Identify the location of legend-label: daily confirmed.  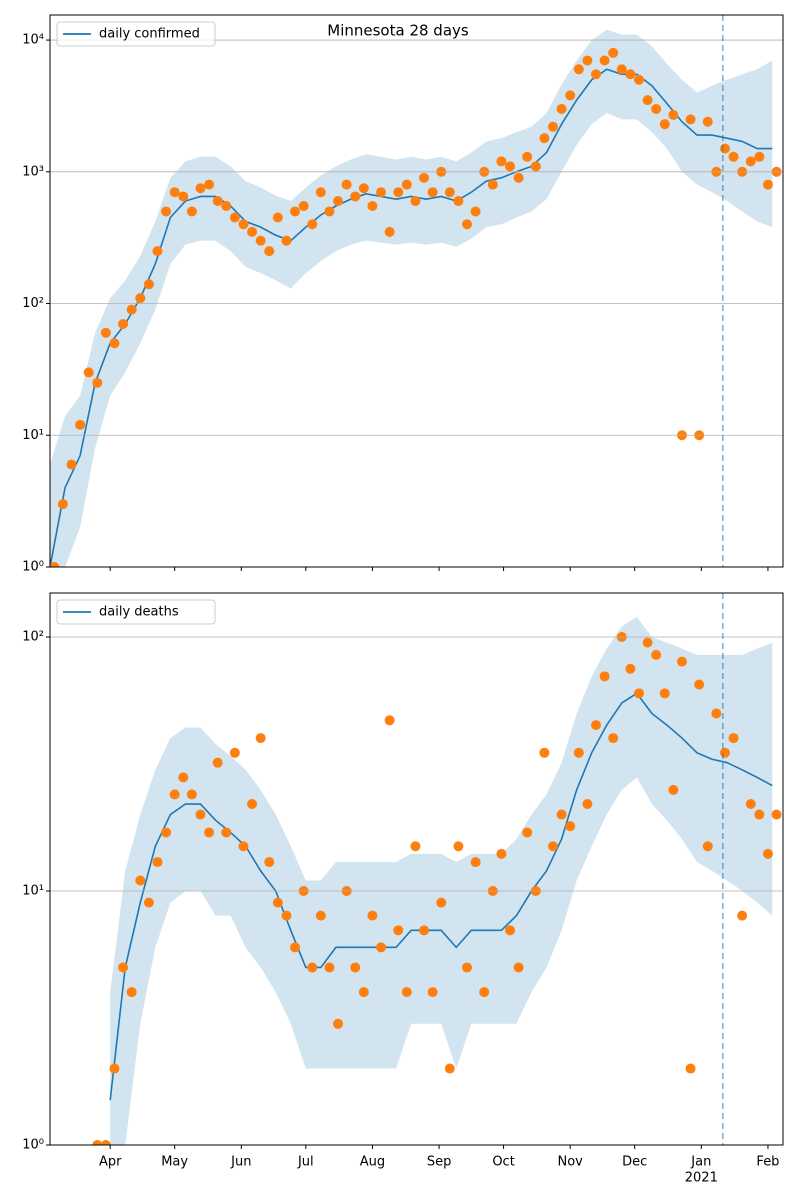
(149, 34).